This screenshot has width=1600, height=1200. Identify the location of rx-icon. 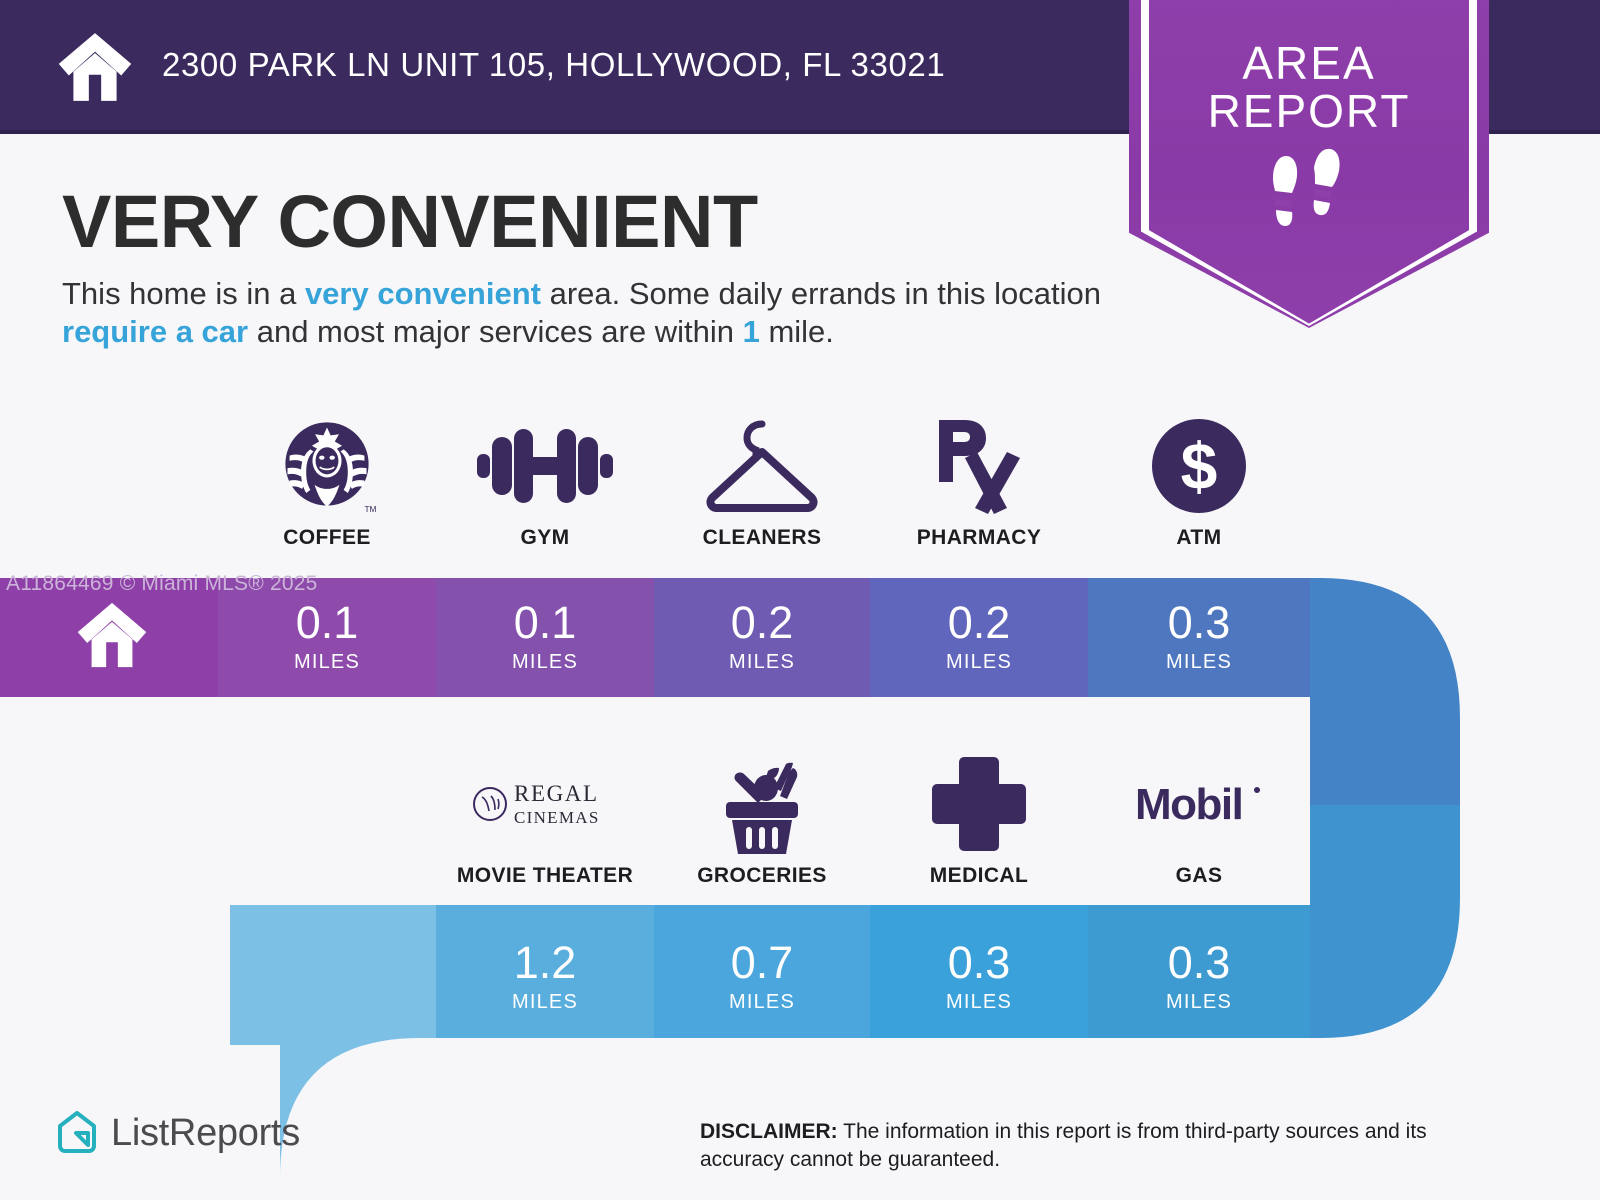
(979, 466).